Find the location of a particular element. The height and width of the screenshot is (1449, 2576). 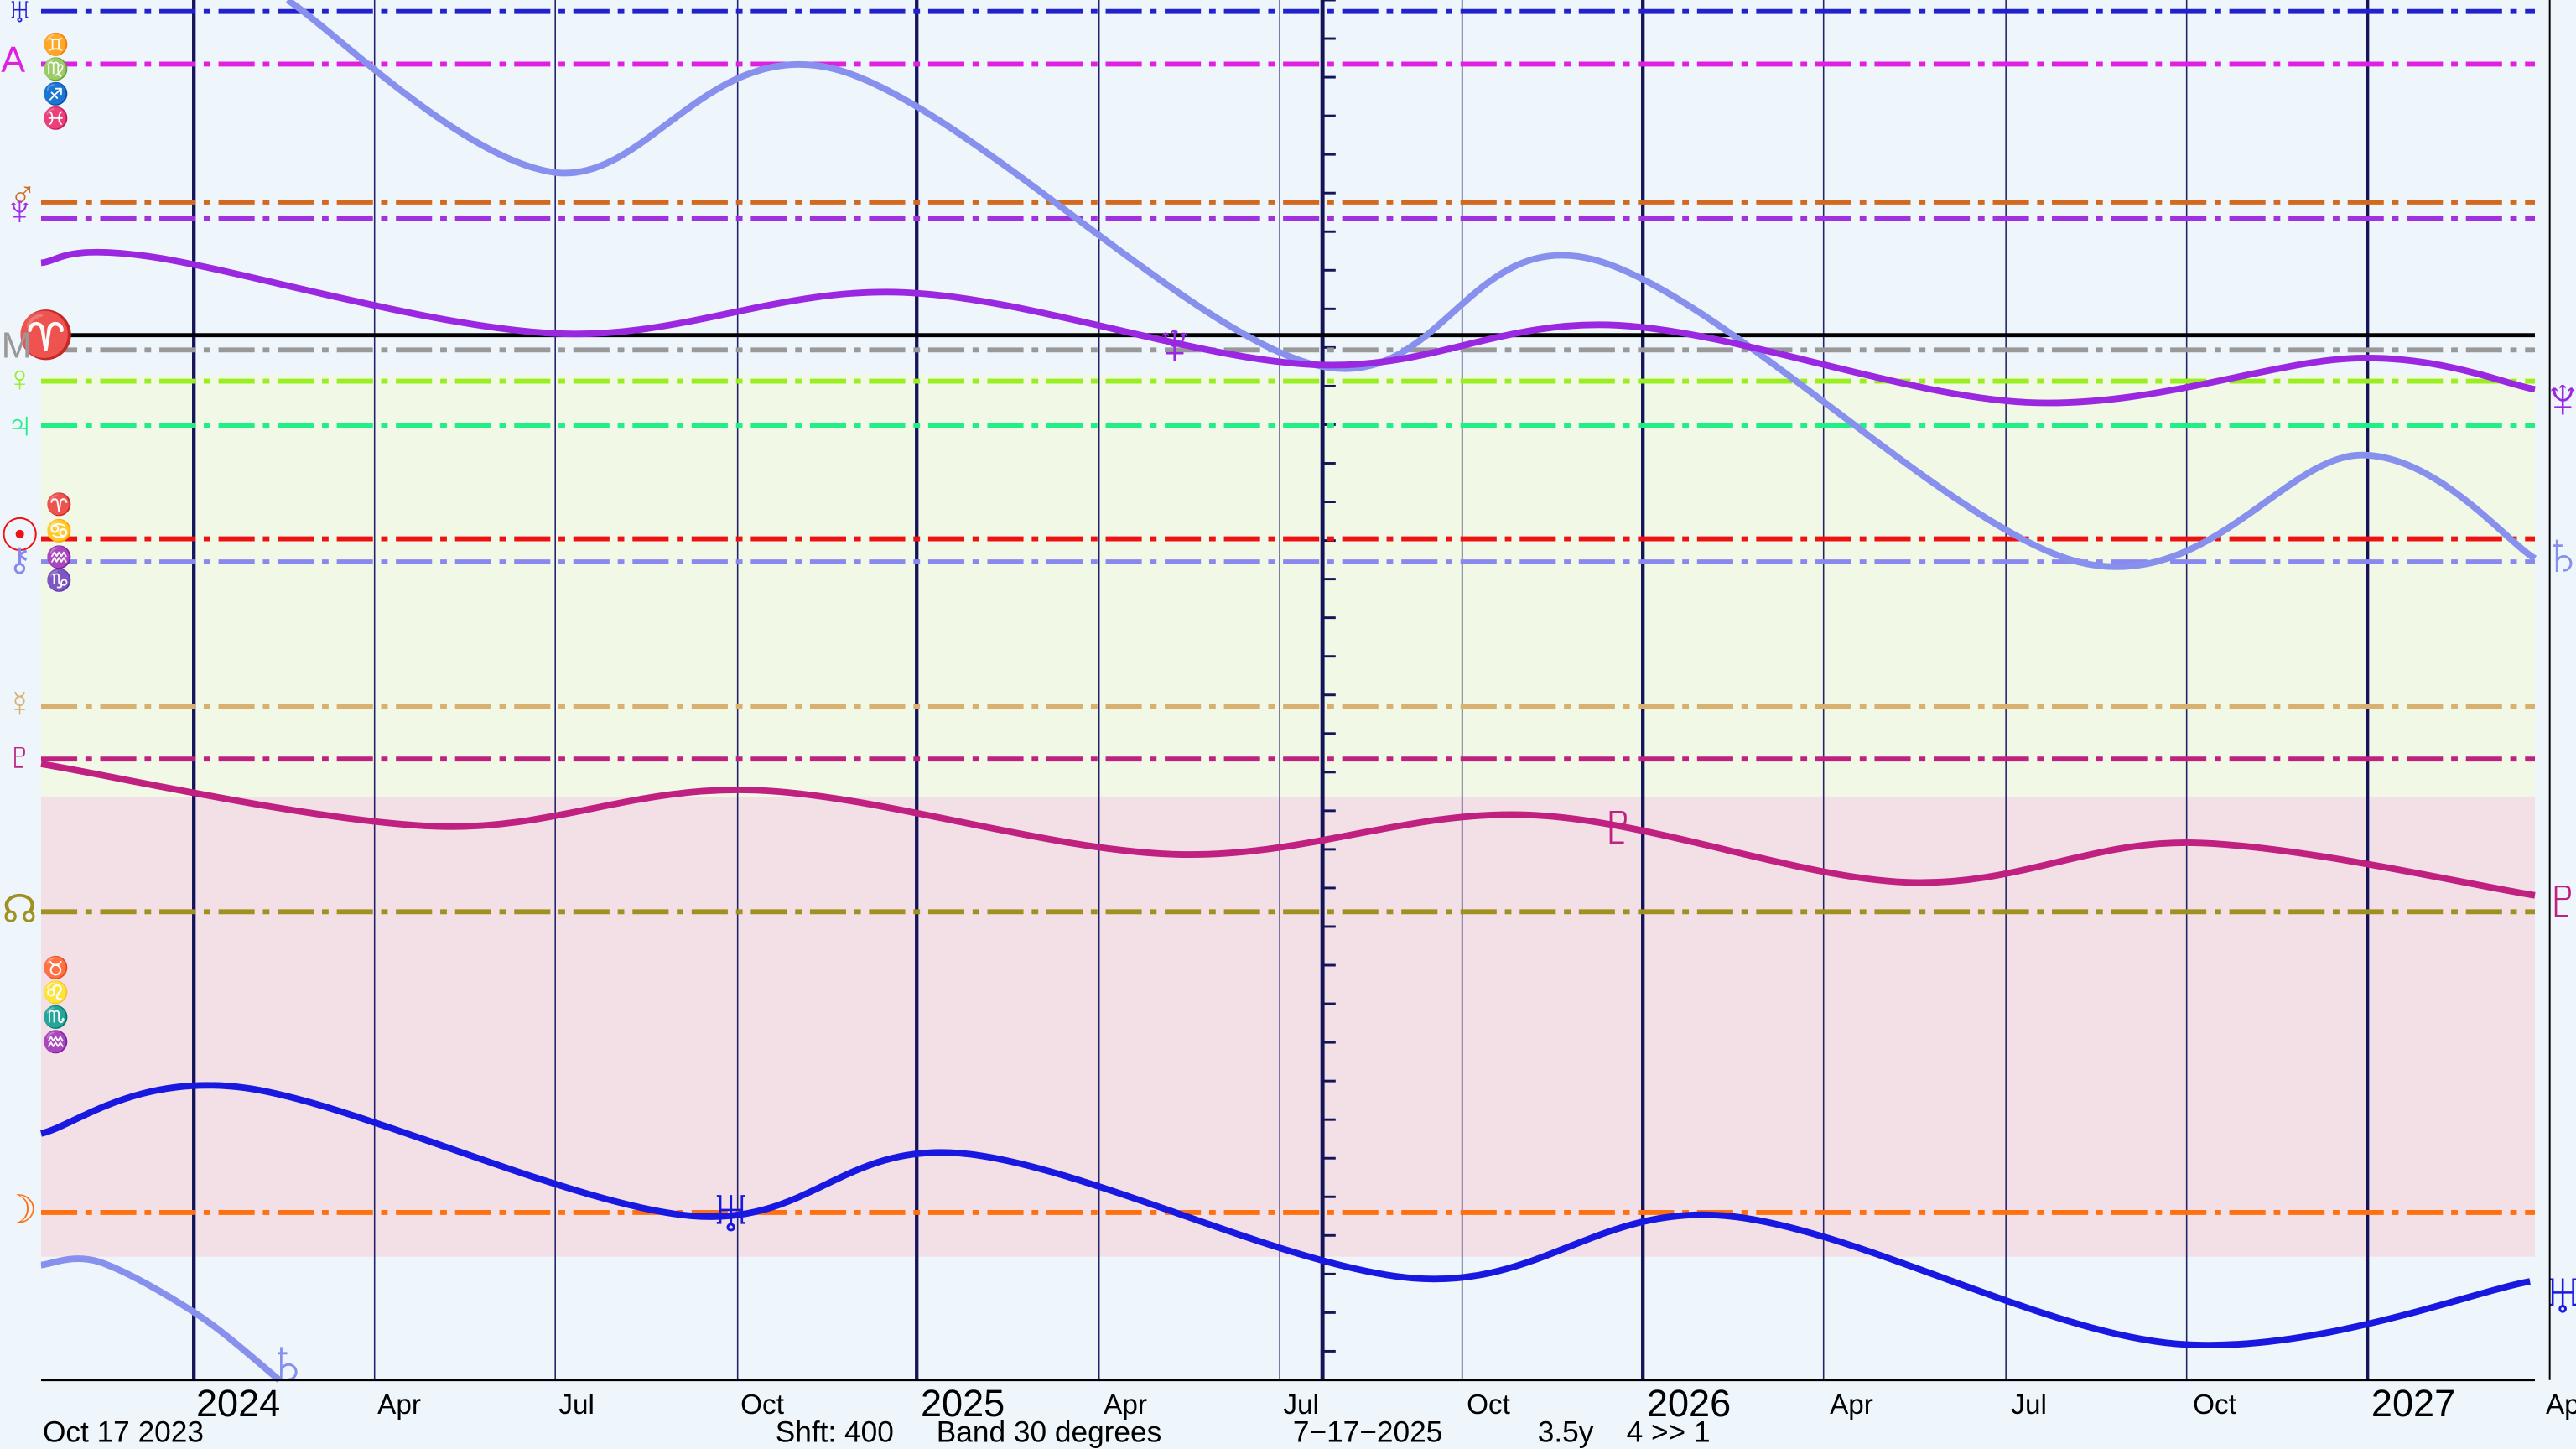

year-label: 2025 is located at coordinates (963, 1403).